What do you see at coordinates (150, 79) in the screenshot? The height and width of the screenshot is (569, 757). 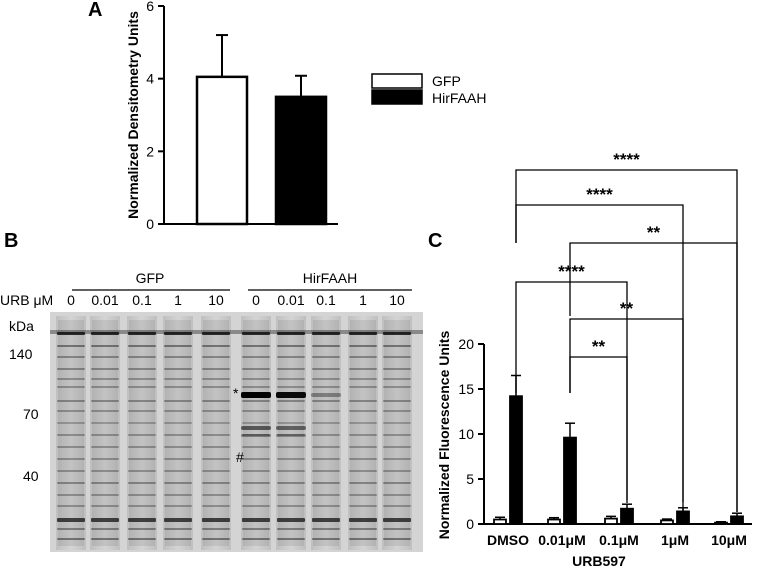 I see `panel-a-y-tick-label: 4` at bounding box center [150, 79].